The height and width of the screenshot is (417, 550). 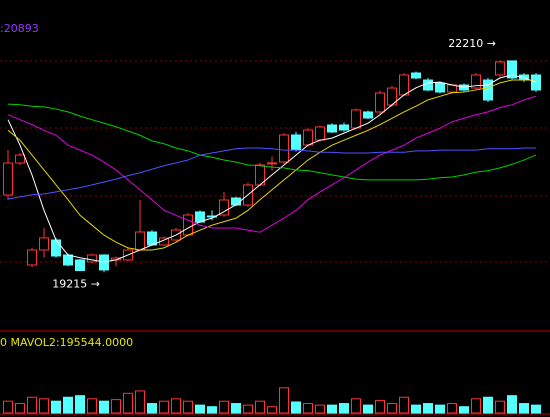 I want to click on volume-label: 0 MAVOL2:195544.0000, so click(x=66, y=342).